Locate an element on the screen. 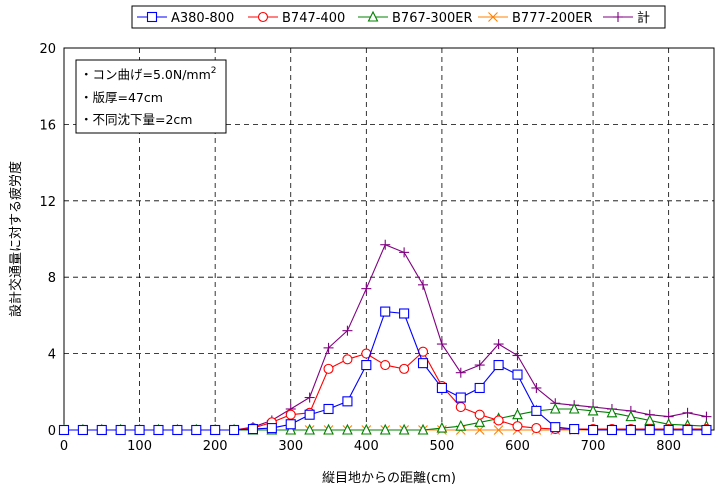  y-tick-label-5: 20 is located at coordinates (47, 49).